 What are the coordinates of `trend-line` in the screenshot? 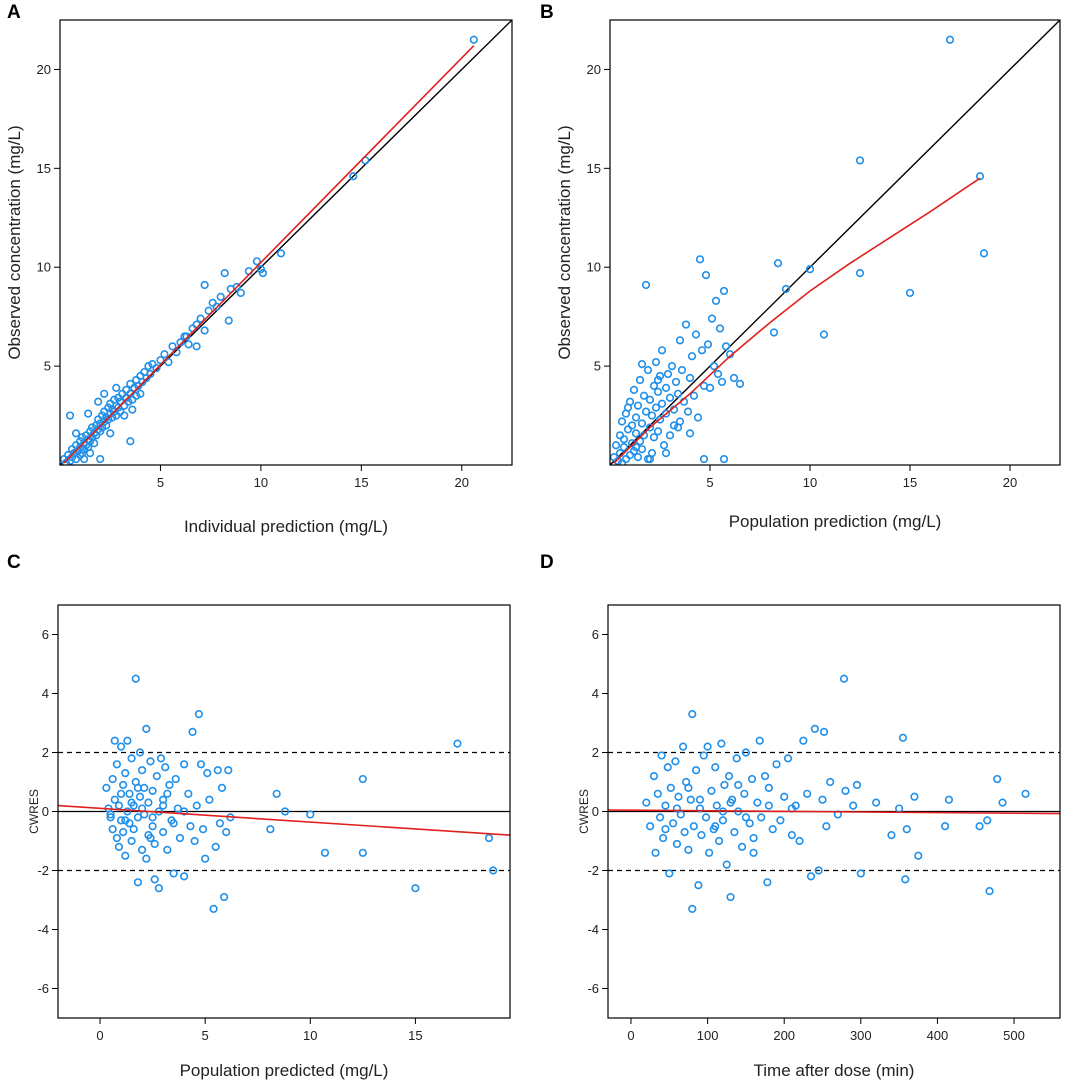 It's located at (797, 320).